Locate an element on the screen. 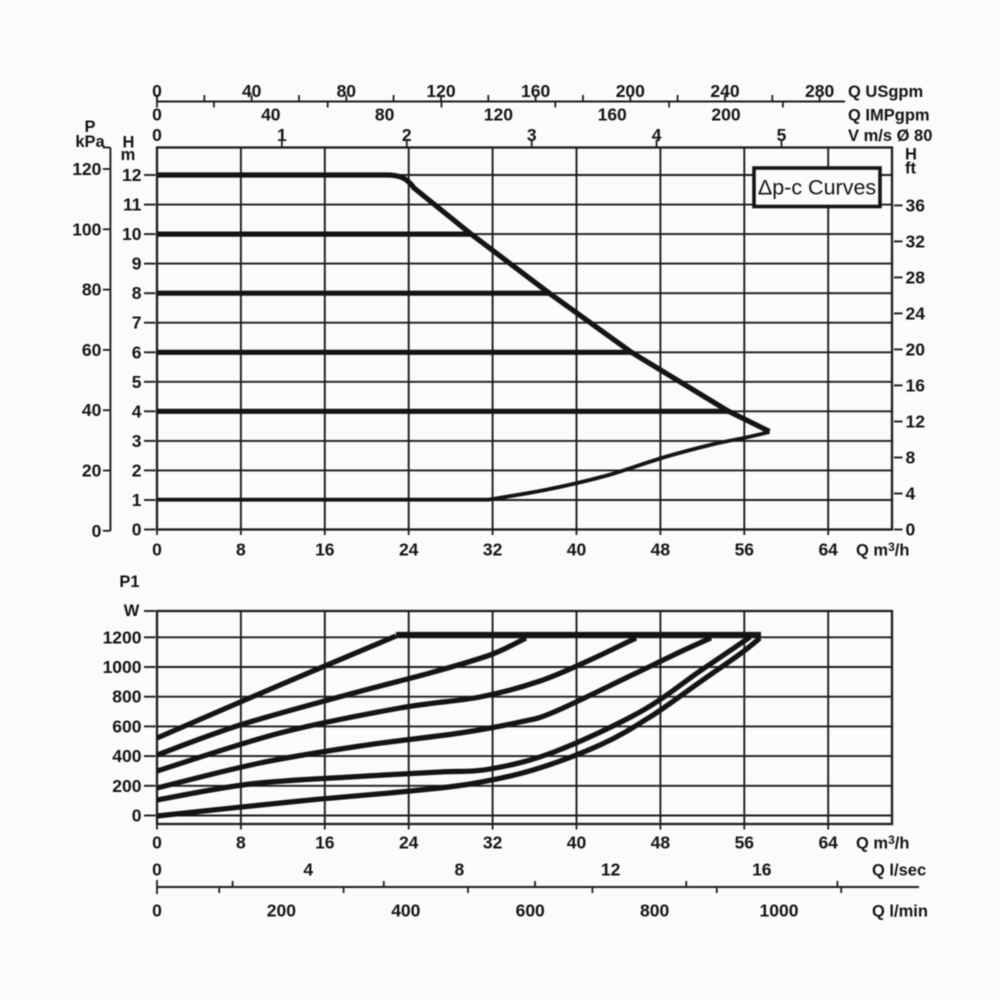 This screenshot has height=1000, width=1000. svg-text: 10 is located at coordinates (132, 234).